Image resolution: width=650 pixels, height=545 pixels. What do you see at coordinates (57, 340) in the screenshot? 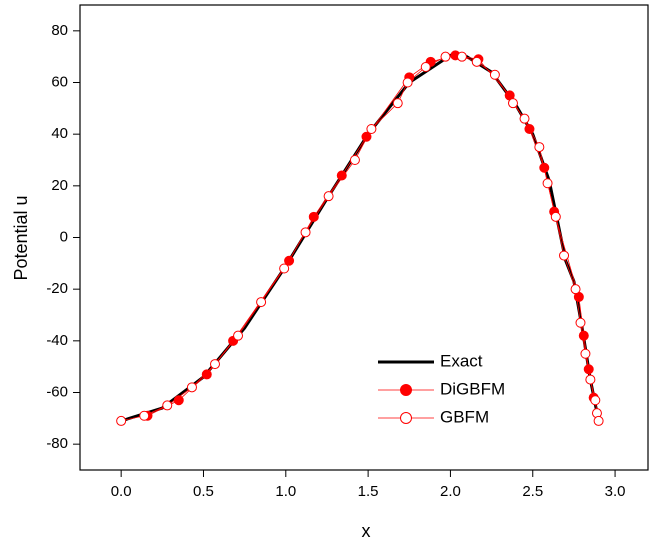
I see `y-tick-label: -40` at bounding box center [57, 340].